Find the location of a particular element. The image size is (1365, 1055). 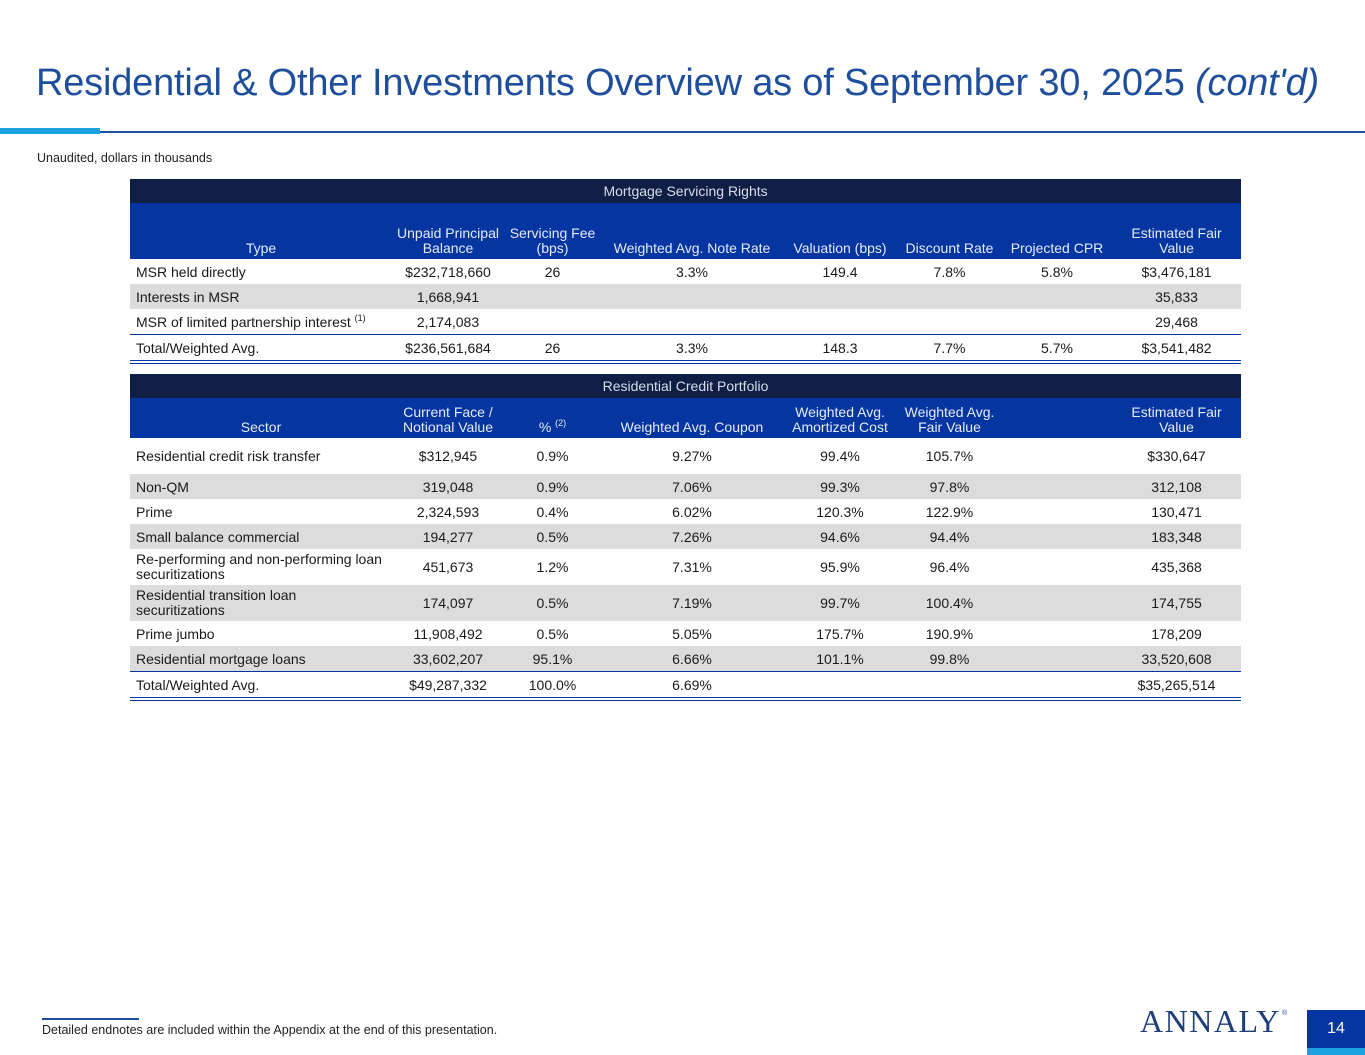

rcp-sector-cell: Residential mortgage loans is located at coordinates (261, 659).